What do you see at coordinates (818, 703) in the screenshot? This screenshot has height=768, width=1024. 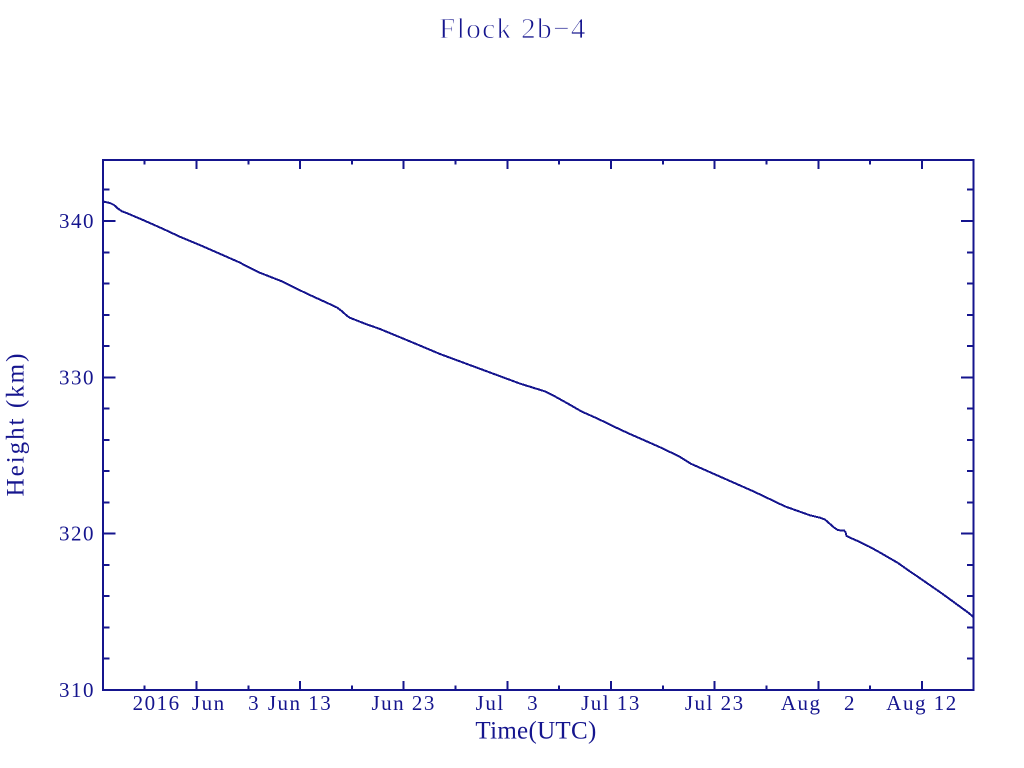 I see `svg-text: Aug 2` at bounding box center [818, 703].